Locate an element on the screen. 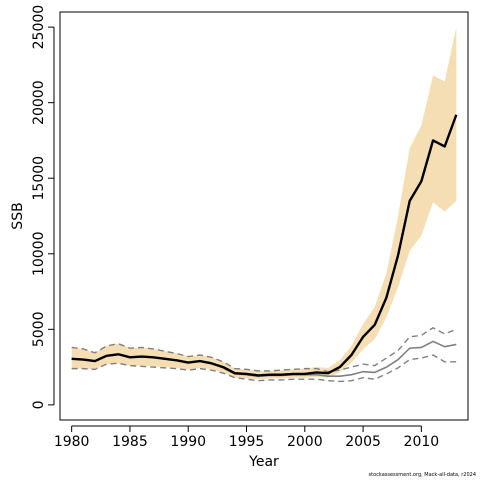  x-tick-label: 2000 is located at coordinates (305, 442).